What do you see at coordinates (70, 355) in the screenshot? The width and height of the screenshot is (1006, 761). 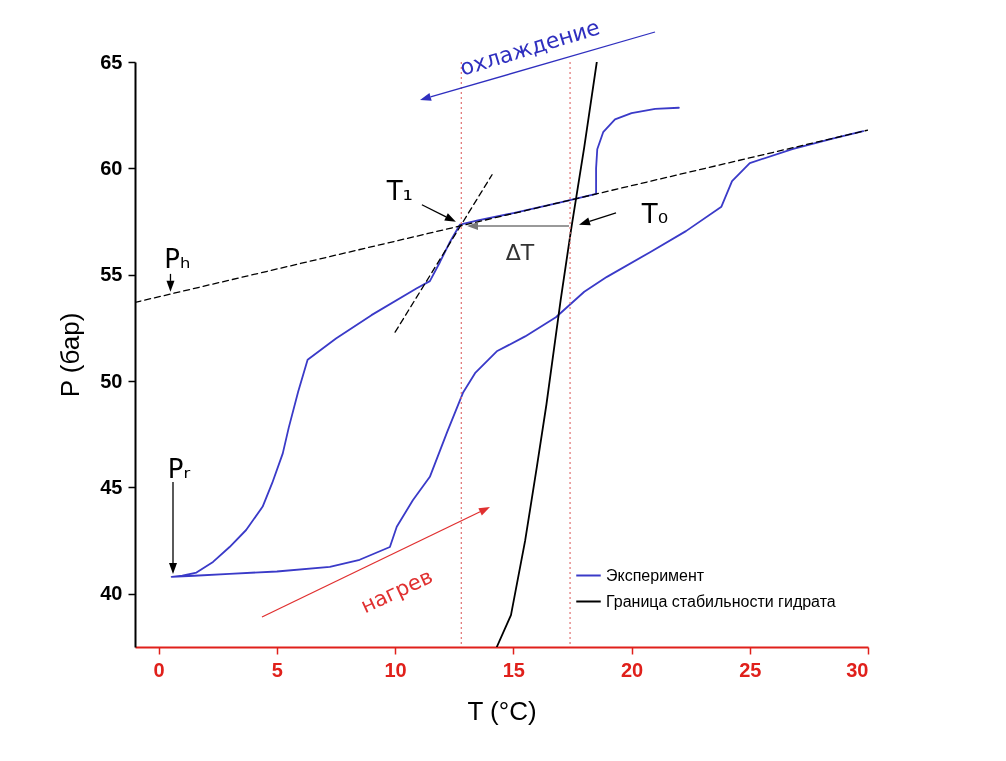 I see `y-axis-title: P (бар)` at bounding box center [70, 355].